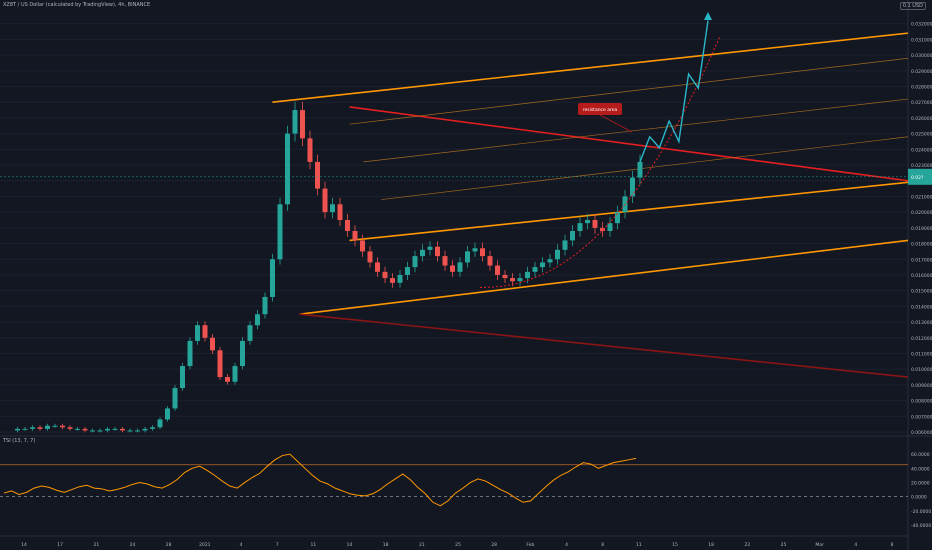 Image resolution: width=932 pixels, height=550 pixels. What do you see at coordinates (819, 545) in the screenshot?
I see `time-tick-label: Mar` at bounding box center [819, 545].